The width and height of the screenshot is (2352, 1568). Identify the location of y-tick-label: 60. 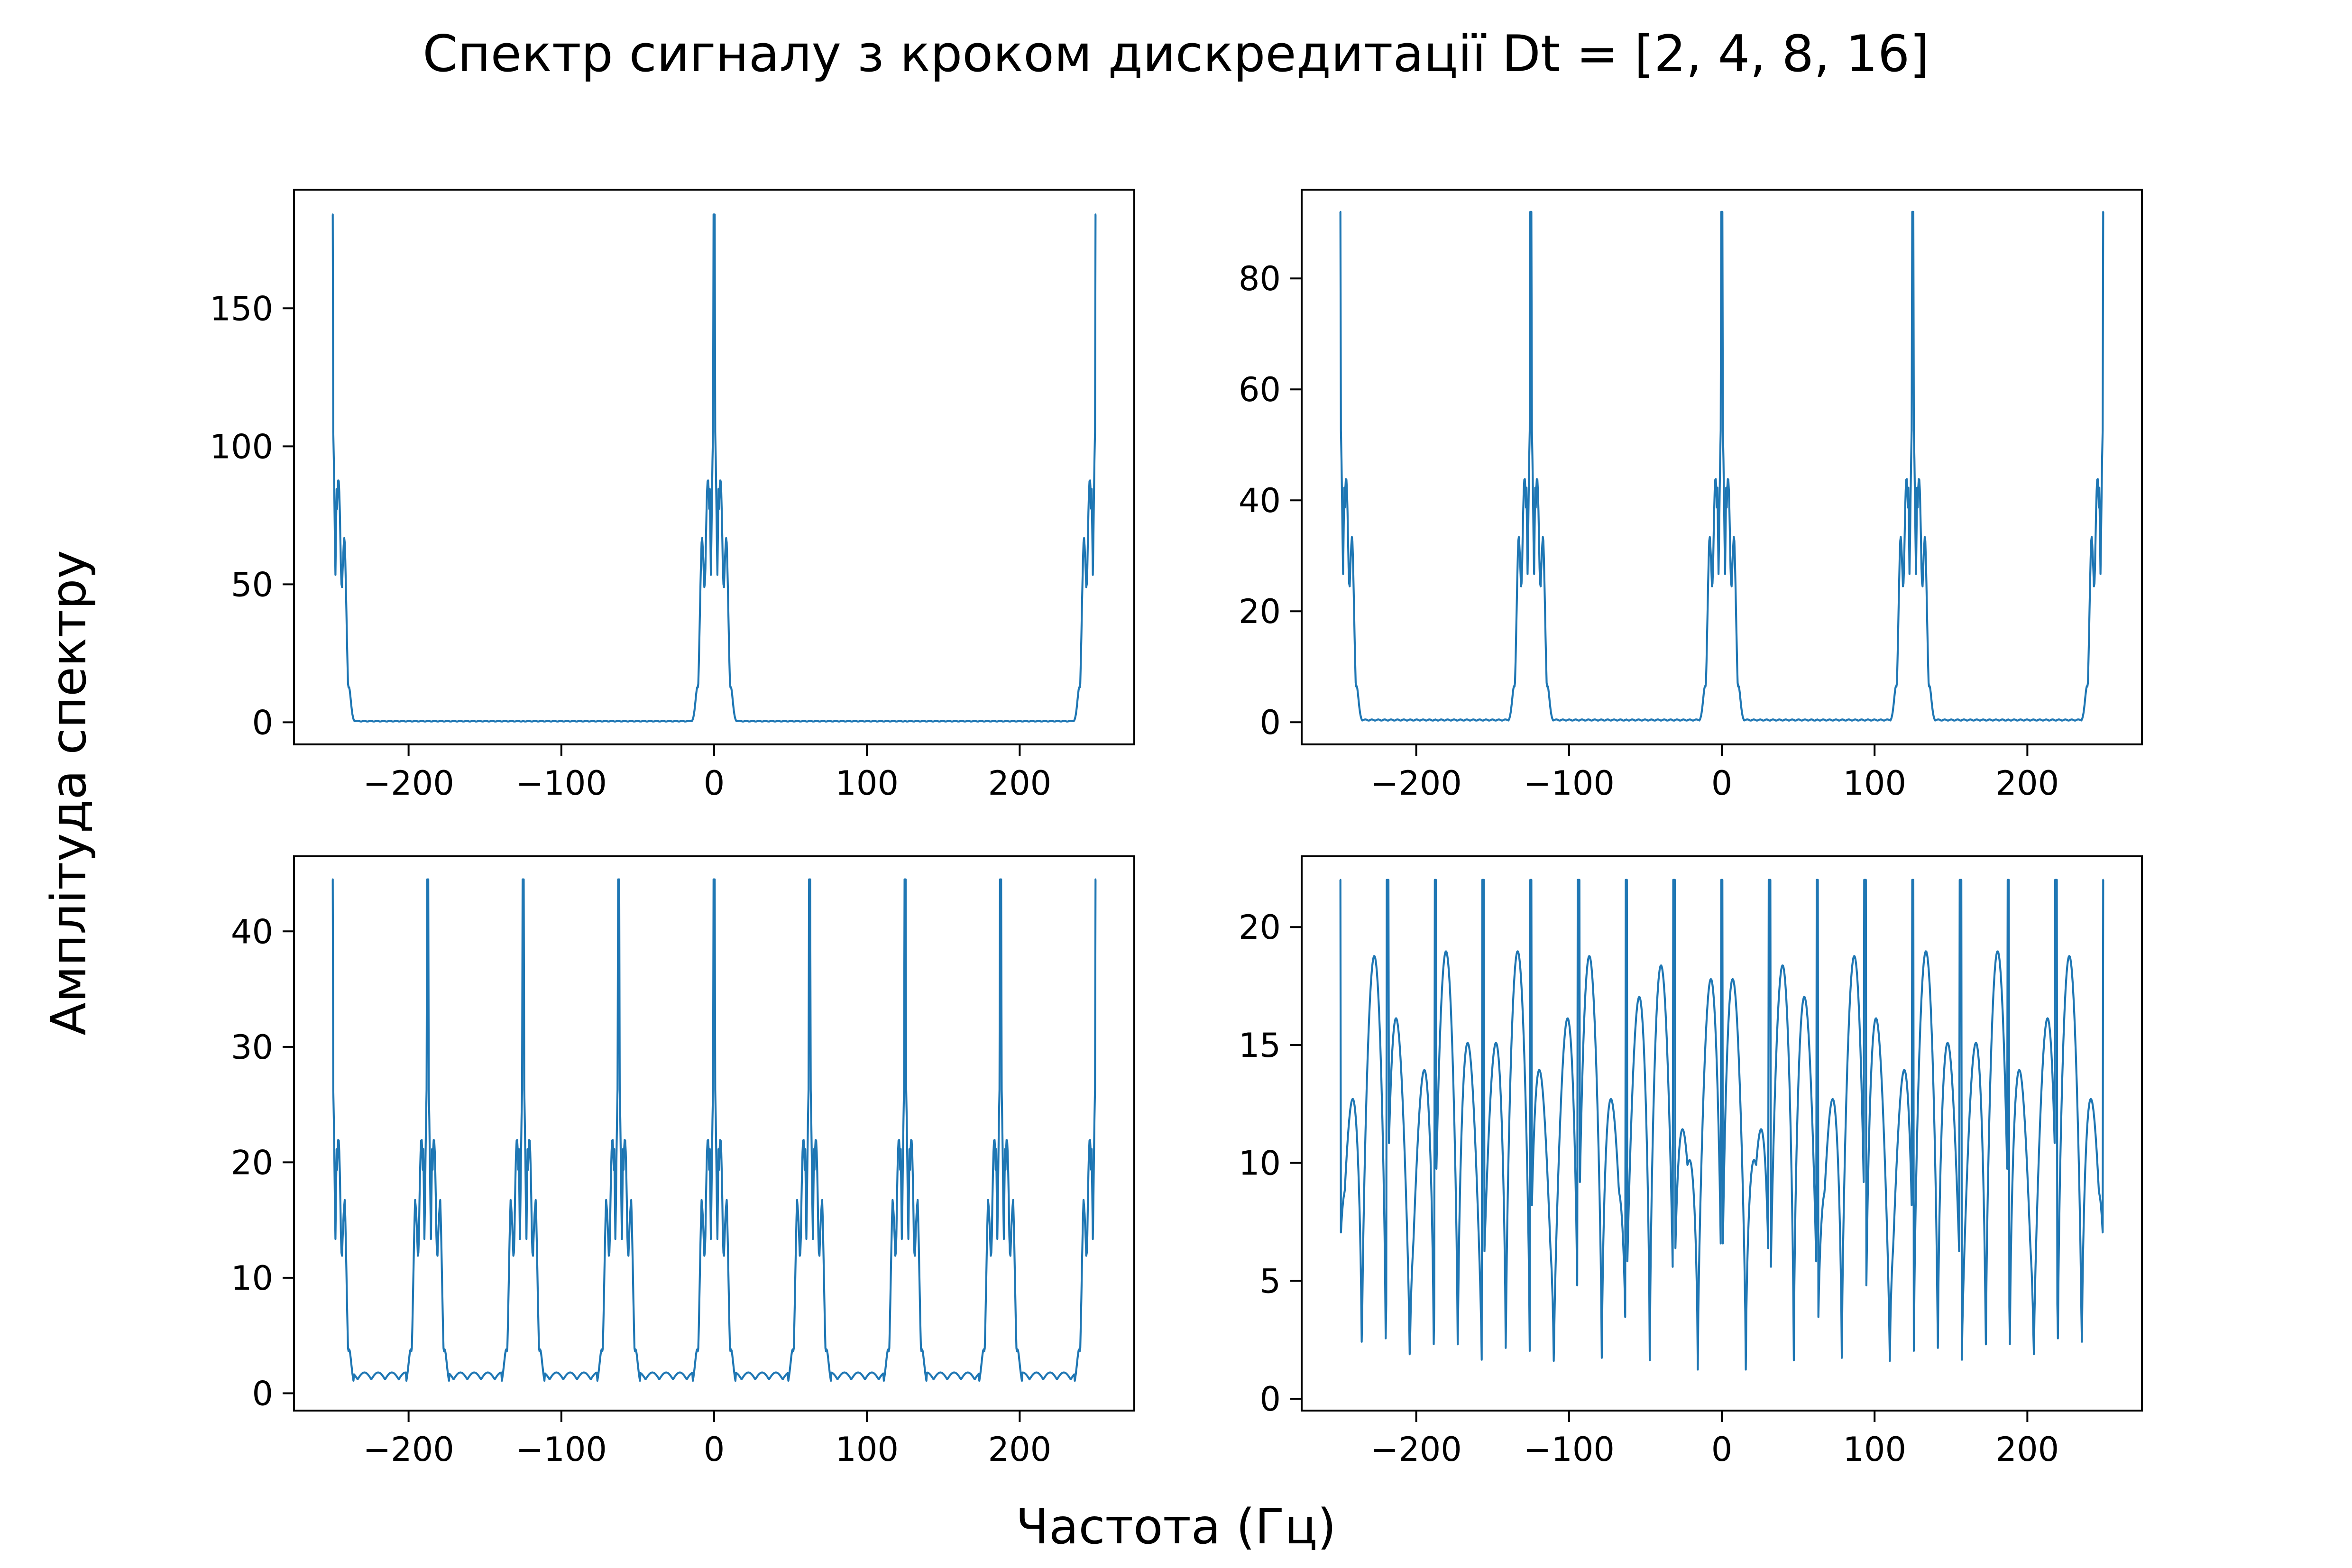
(1260, 389).